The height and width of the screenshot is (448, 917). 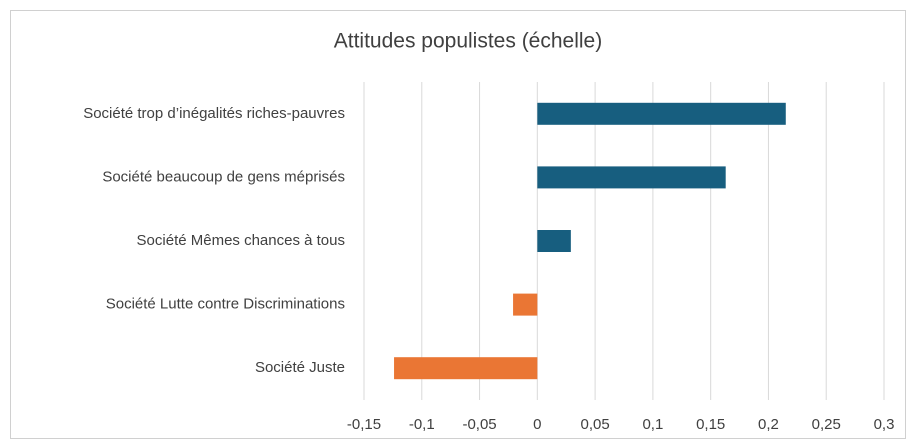 What do you see at coordinates (225, 304) in the screenshot?
I see `y-tick-label: Société Lutte contre Discriminations` at bounding box center [225, 304].